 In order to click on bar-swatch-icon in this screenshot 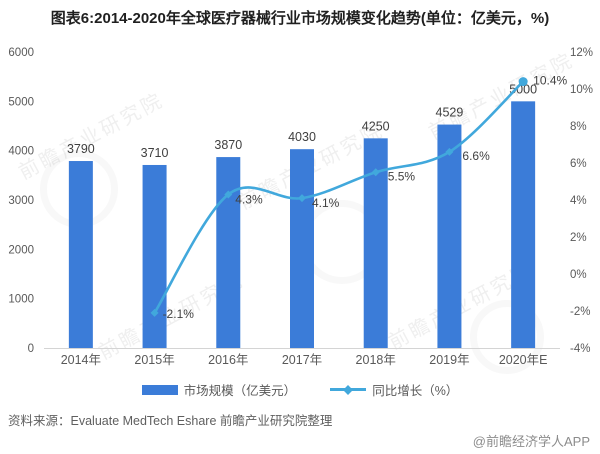, I will do `click(159, 389)`.